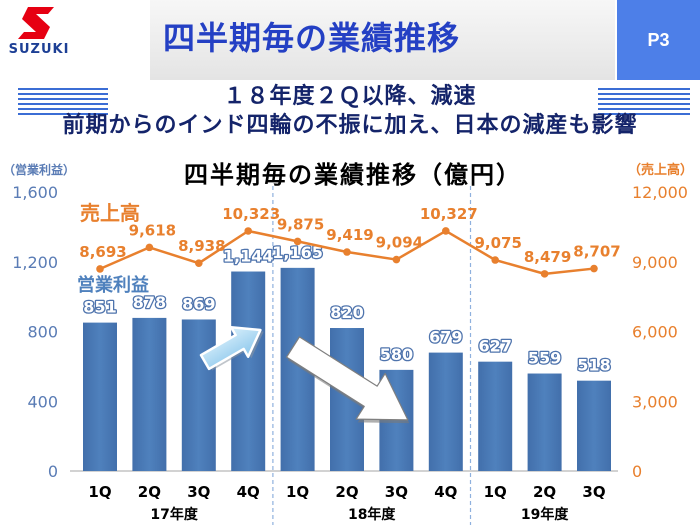 This screenshot has width=700, height=525. Describe the element at coordinates (349, 235) in the screenshot. I see `sales-value-label: 9,419` at that location.